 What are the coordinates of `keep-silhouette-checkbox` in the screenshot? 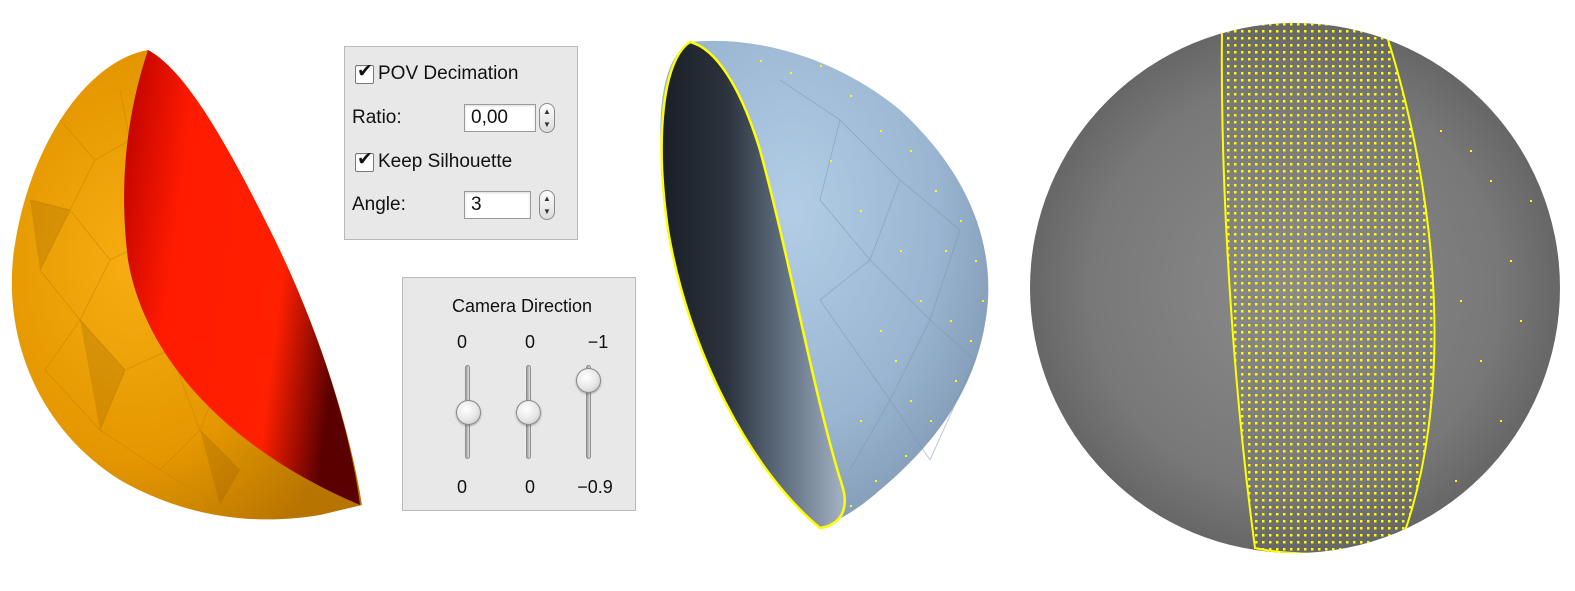 It's located at (364, 160).